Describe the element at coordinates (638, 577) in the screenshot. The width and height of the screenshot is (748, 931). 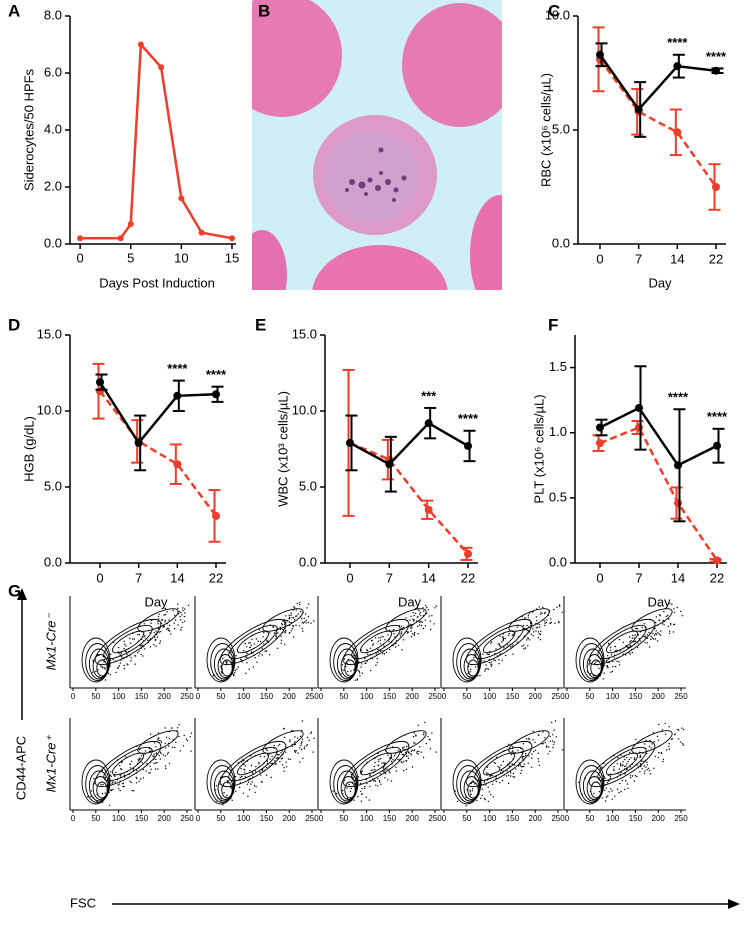
I see `x-tick-label: 7` at that location.